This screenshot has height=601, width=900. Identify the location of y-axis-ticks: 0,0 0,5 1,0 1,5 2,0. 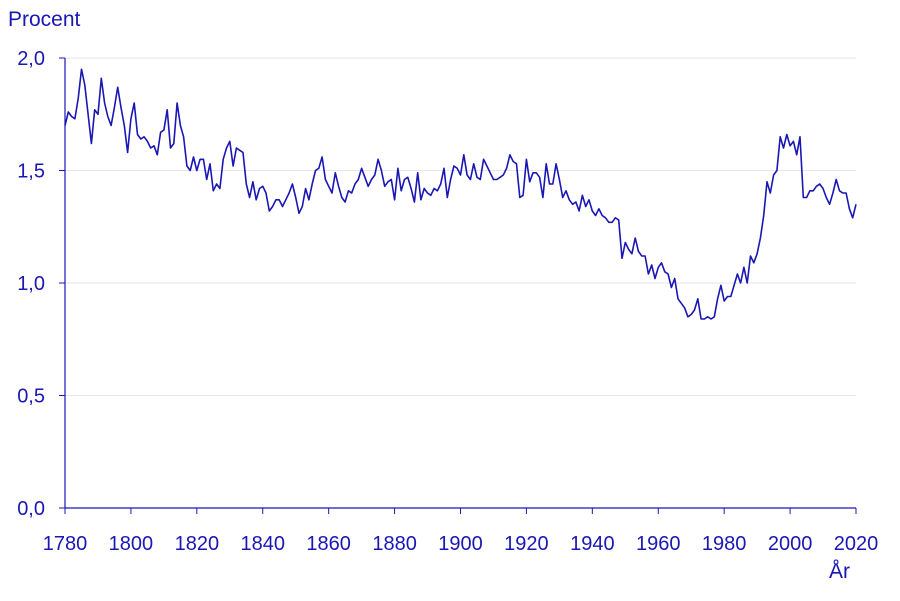
(41, 284).